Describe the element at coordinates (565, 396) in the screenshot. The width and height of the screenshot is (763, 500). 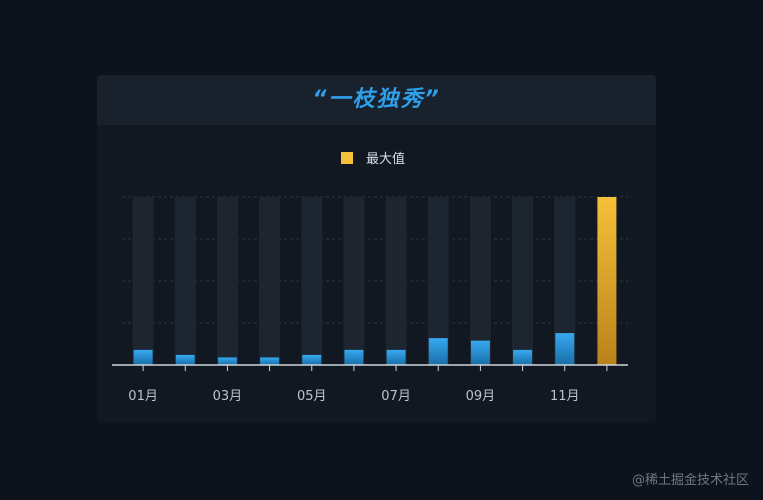
I see `x-tick-label: 11月` at that location.